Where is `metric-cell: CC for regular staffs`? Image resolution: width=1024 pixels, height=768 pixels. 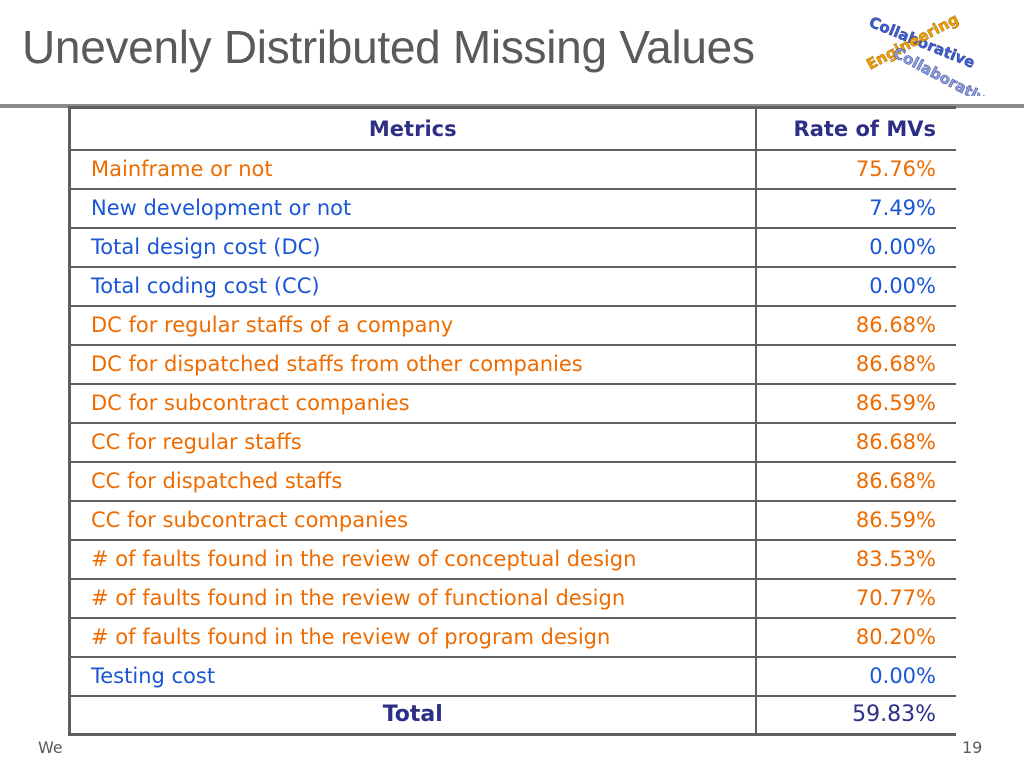 metric-cell: CC for regular staffs is located at coordinates (412, 442).